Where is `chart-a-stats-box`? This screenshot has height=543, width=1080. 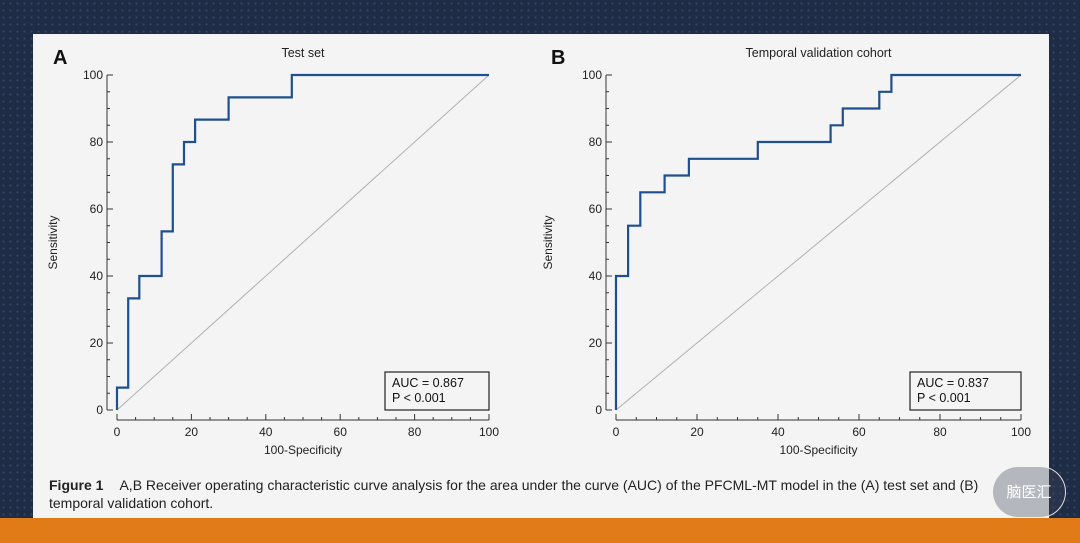 chart-a-stats-box is located at coordinates (437, 391).